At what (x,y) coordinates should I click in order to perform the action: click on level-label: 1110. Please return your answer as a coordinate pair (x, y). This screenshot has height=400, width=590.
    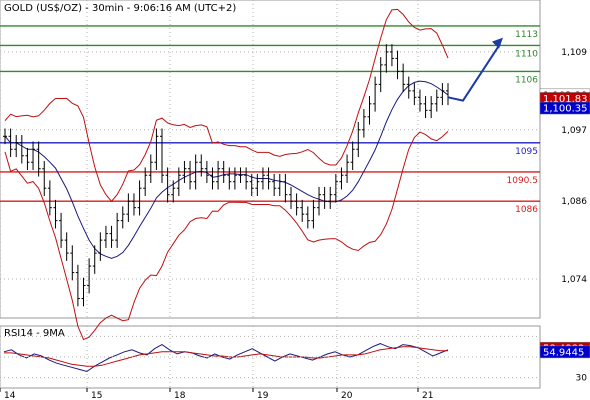
    Looking at the image, I should click on (526, 54).